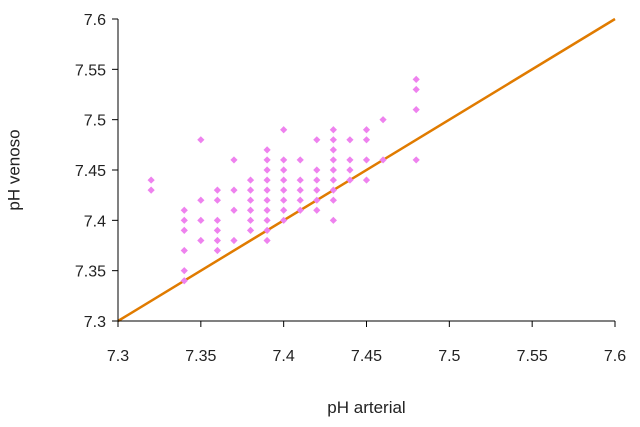 This screenshot has height=427, width=640. I want to click on y-tick-label: 7.45, so click(90, 171).